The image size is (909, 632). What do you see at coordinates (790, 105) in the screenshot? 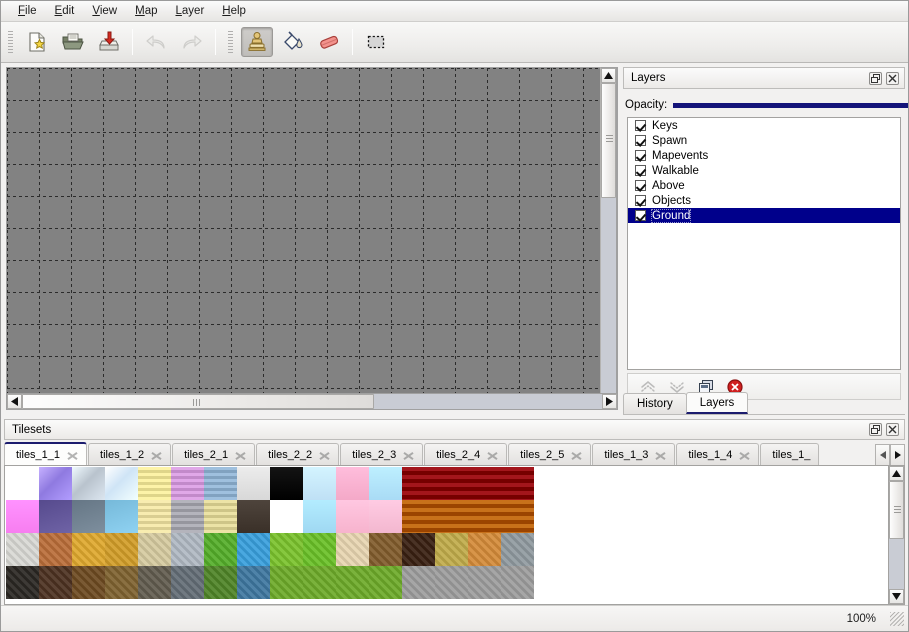
I see `opacity-slider` at bounding box center [790, 105].